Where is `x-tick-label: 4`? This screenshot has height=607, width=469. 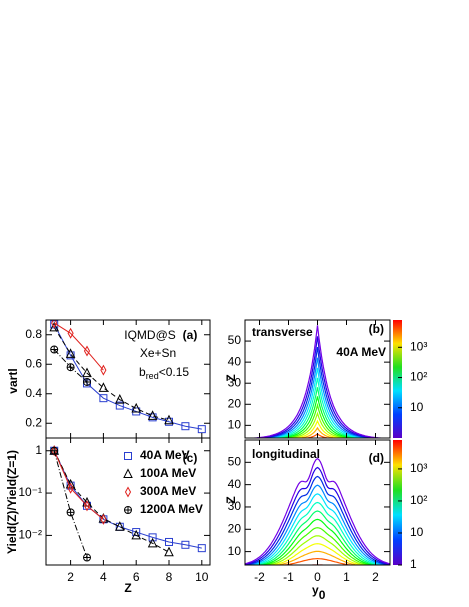 x-tick-label: 4 is located at coordinates (103, 577).